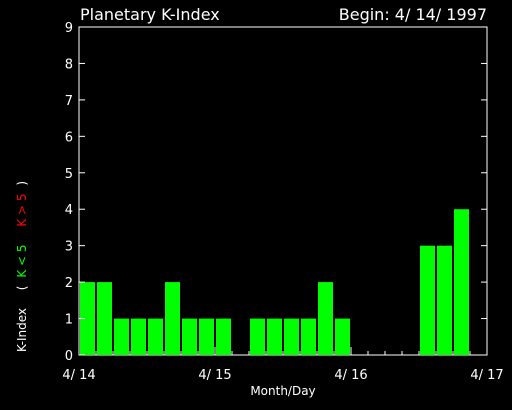  I want to click on y-tick-label: 2, so click(69, 283).